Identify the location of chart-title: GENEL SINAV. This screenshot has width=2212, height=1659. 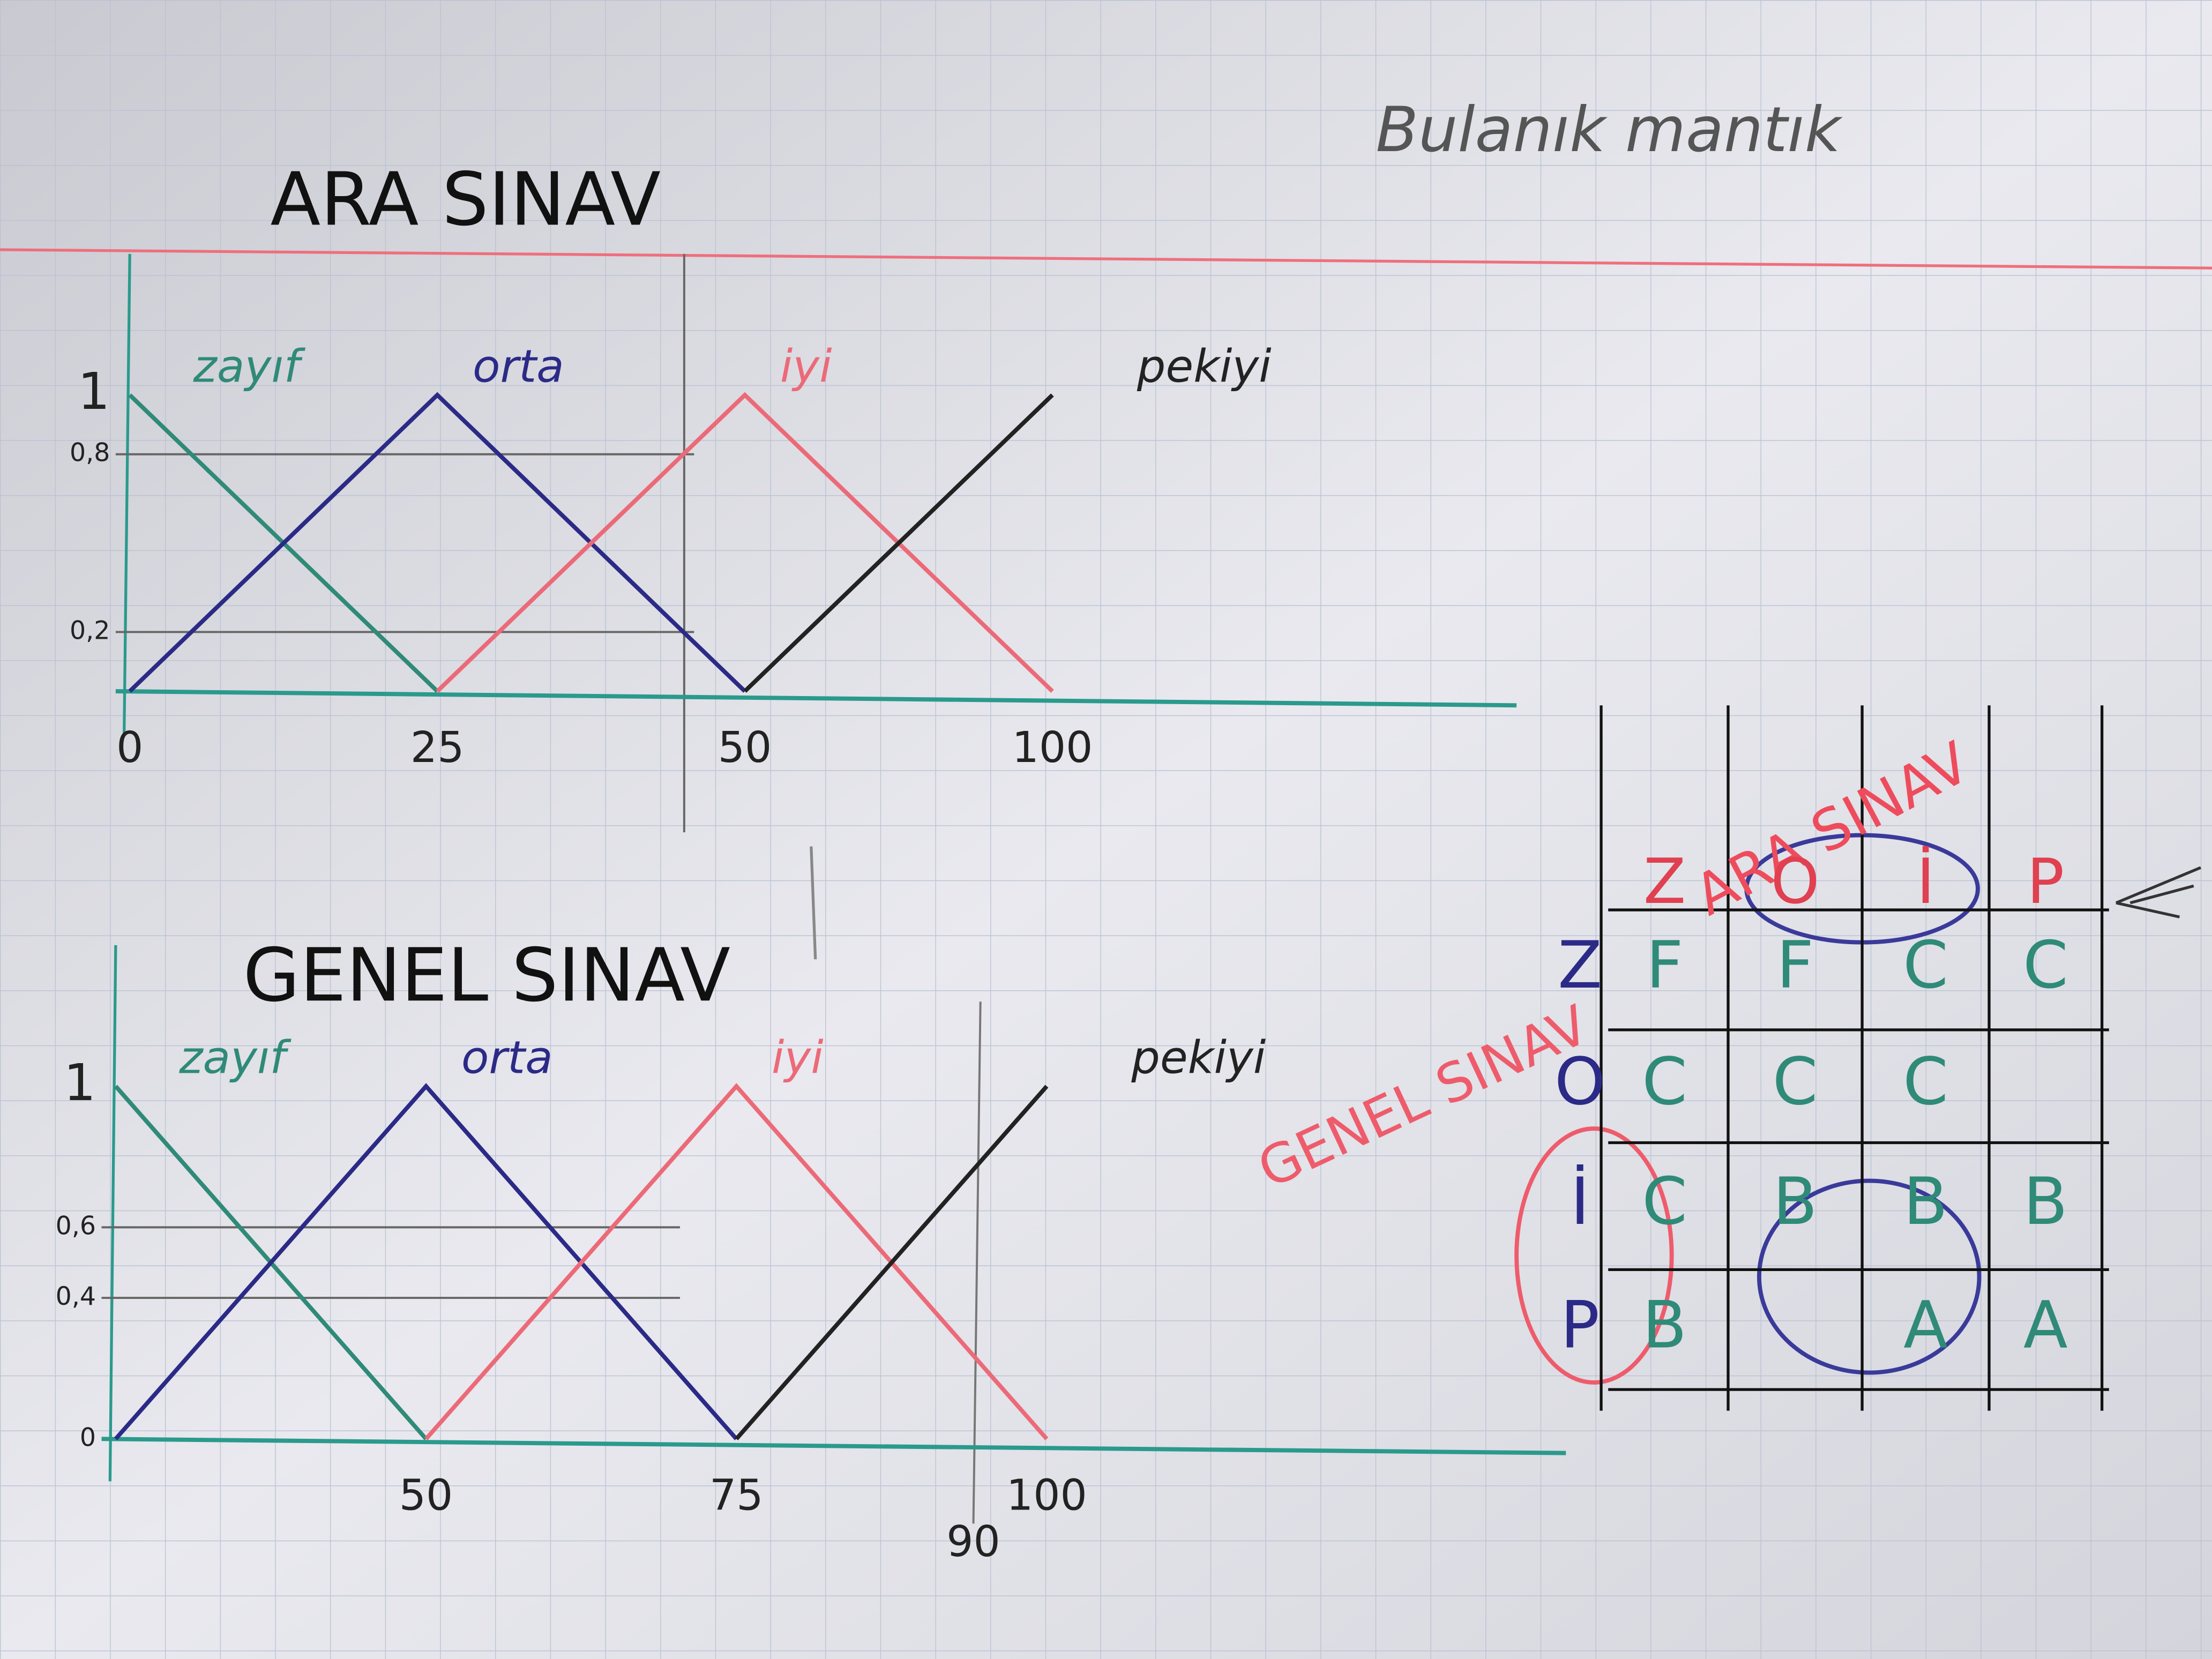
(486, 975).